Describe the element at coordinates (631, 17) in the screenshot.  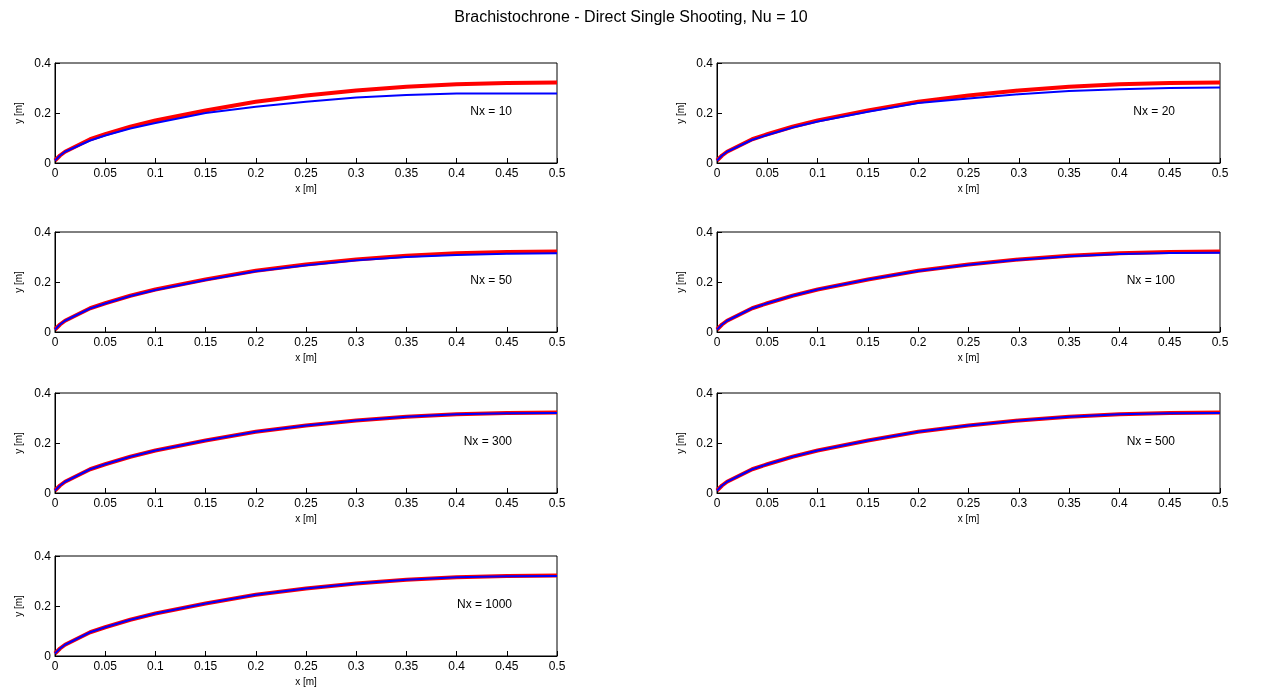
I see `text: Brachistochrone - Direct Single Shooting, Nu = 10` at that location.